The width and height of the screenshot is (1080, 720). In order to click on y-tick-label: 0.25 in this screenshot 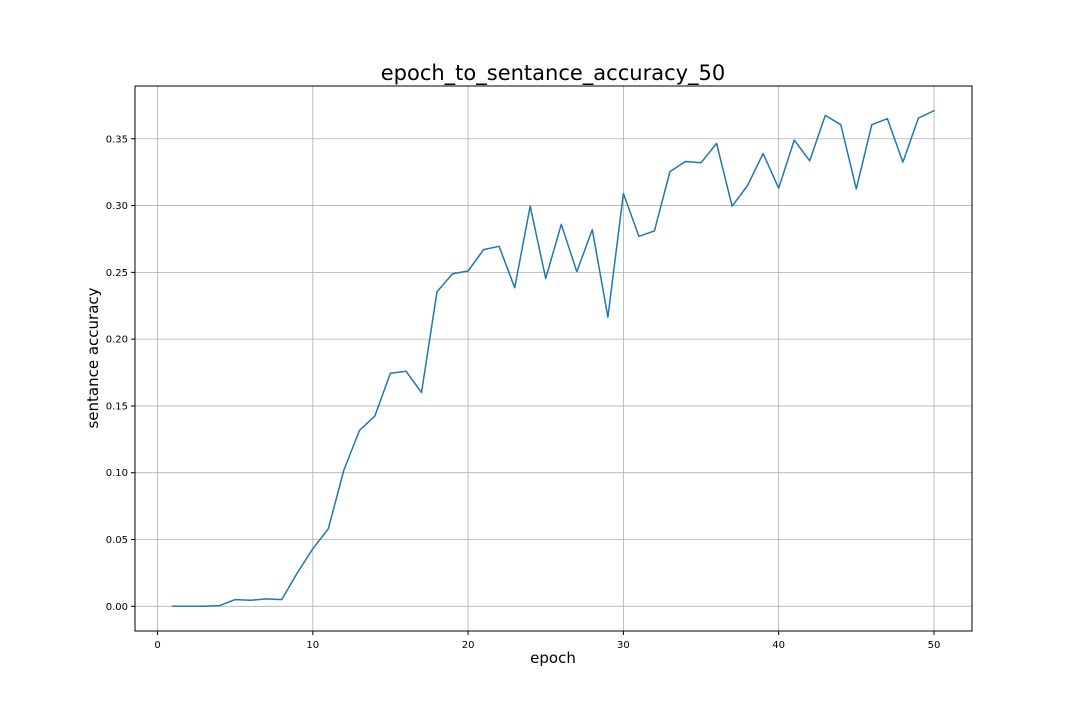, I will do `click(117, 273)`.